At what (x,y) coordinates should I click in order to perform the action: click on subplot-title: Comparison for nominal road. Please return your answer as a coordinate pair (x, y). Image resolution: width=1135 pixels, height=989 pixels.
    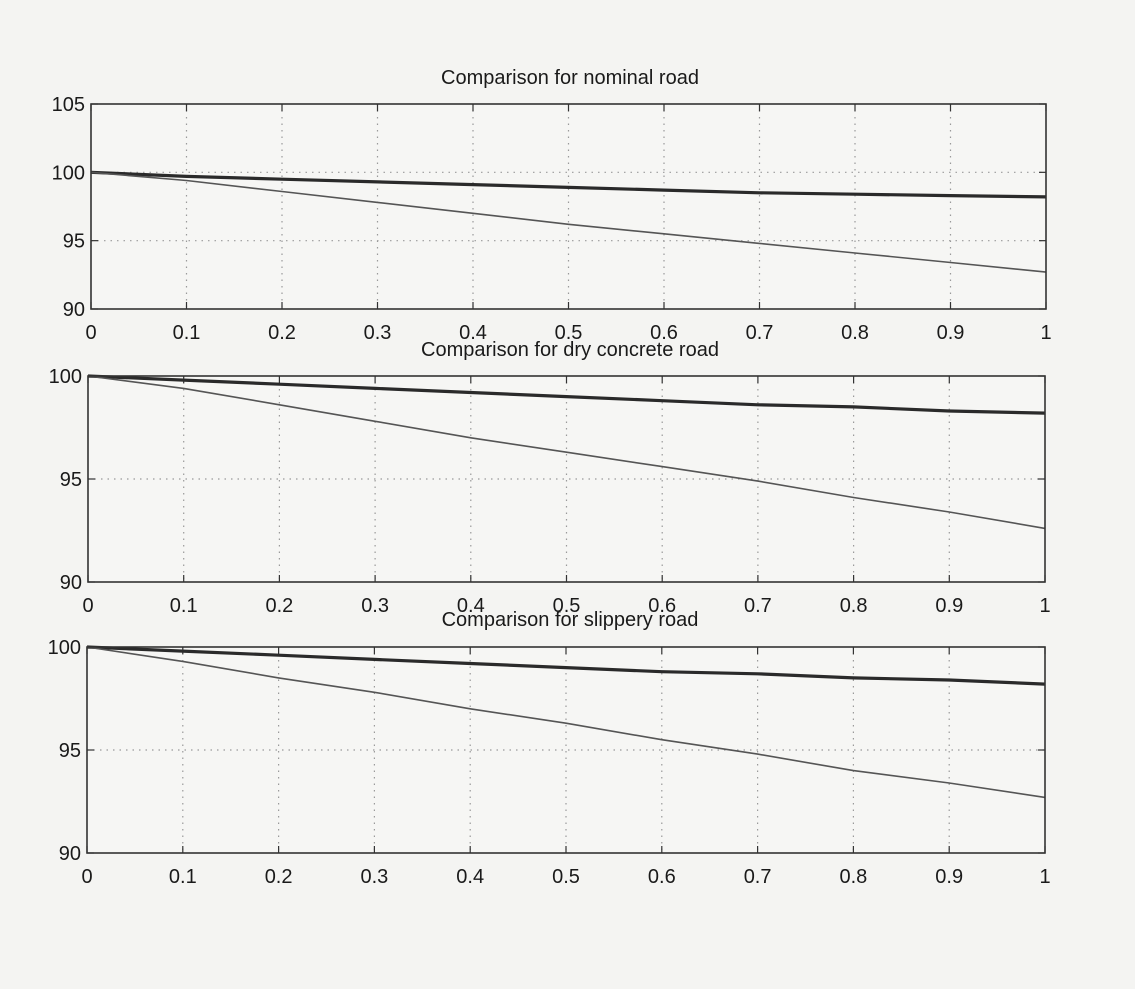
    Looking at the image, I should click on (570, 78).